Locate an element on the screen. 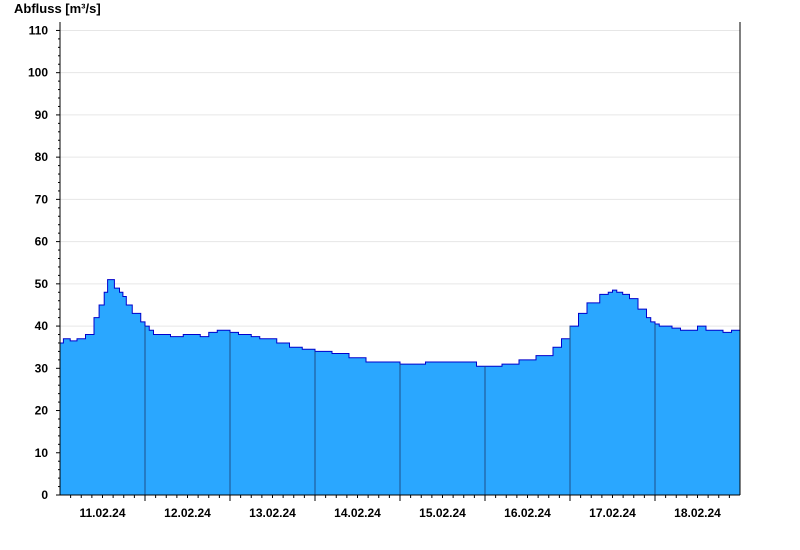 This screenshot has height=550, width=800. y-tick-label: 100 is located at coordinates (38, 73).